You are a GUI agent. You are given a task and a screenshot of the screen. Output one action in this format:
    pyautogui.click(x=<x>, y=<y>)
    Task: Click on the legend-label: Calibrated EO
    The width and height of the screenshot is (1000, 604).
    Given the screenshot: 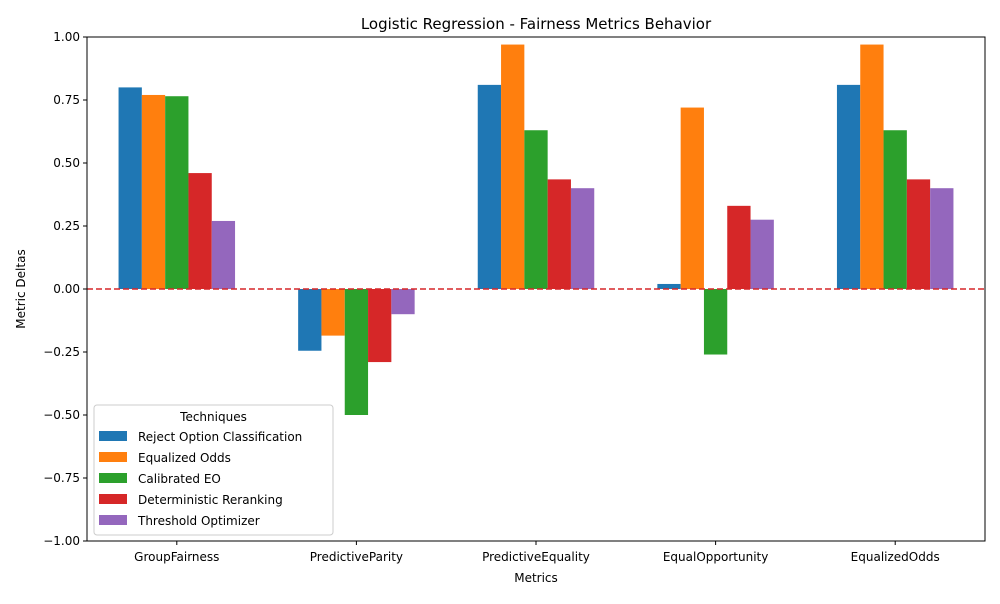 What is the action you would take?
    pyautogui.click(x=179, y=479)
    